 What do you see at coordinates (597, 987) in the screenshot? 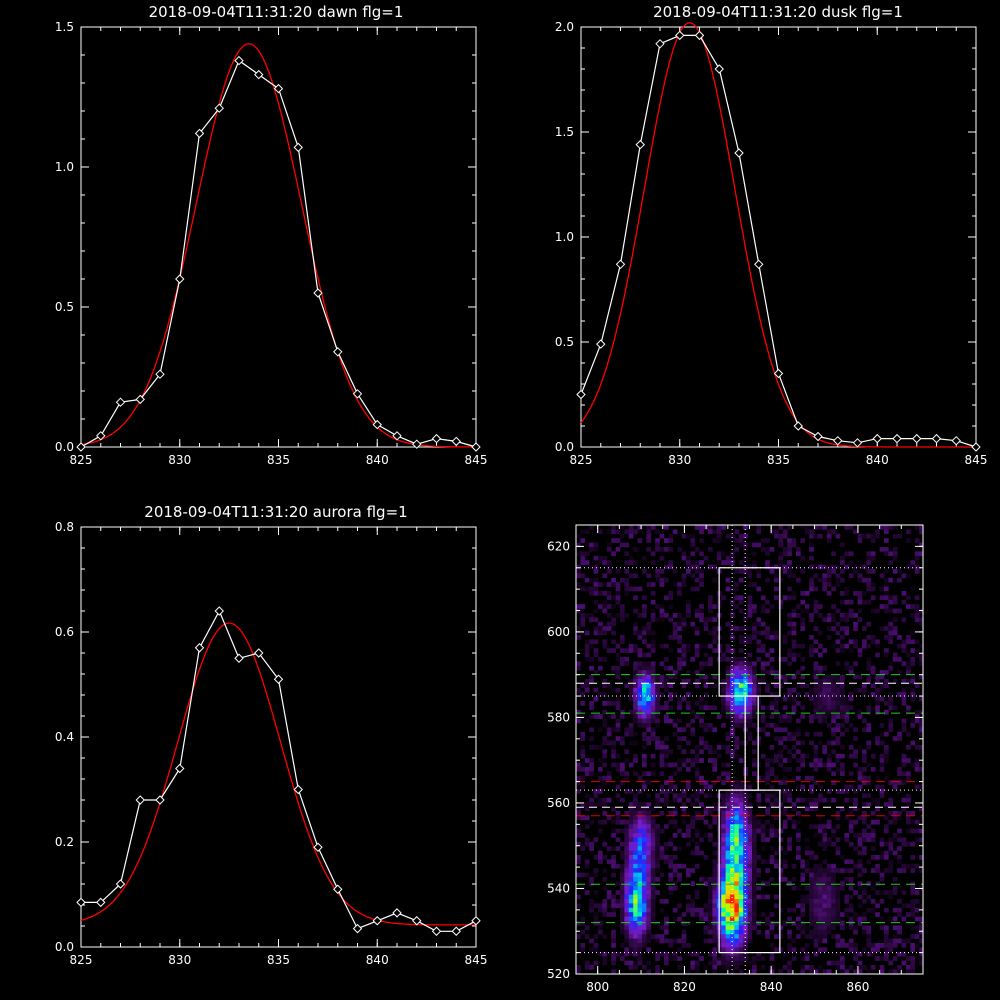
I see `x-tick-label: 800` at bounding box center [597, 987].